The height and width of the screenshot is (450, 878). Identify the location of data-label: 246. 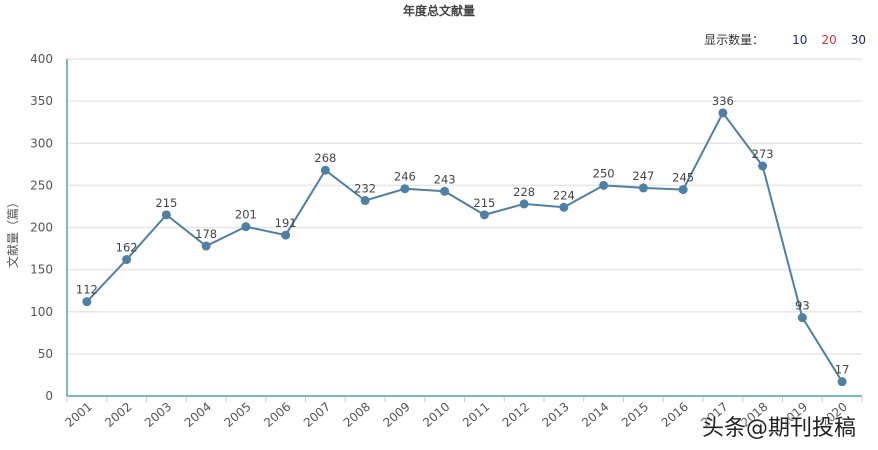
(405, 177).